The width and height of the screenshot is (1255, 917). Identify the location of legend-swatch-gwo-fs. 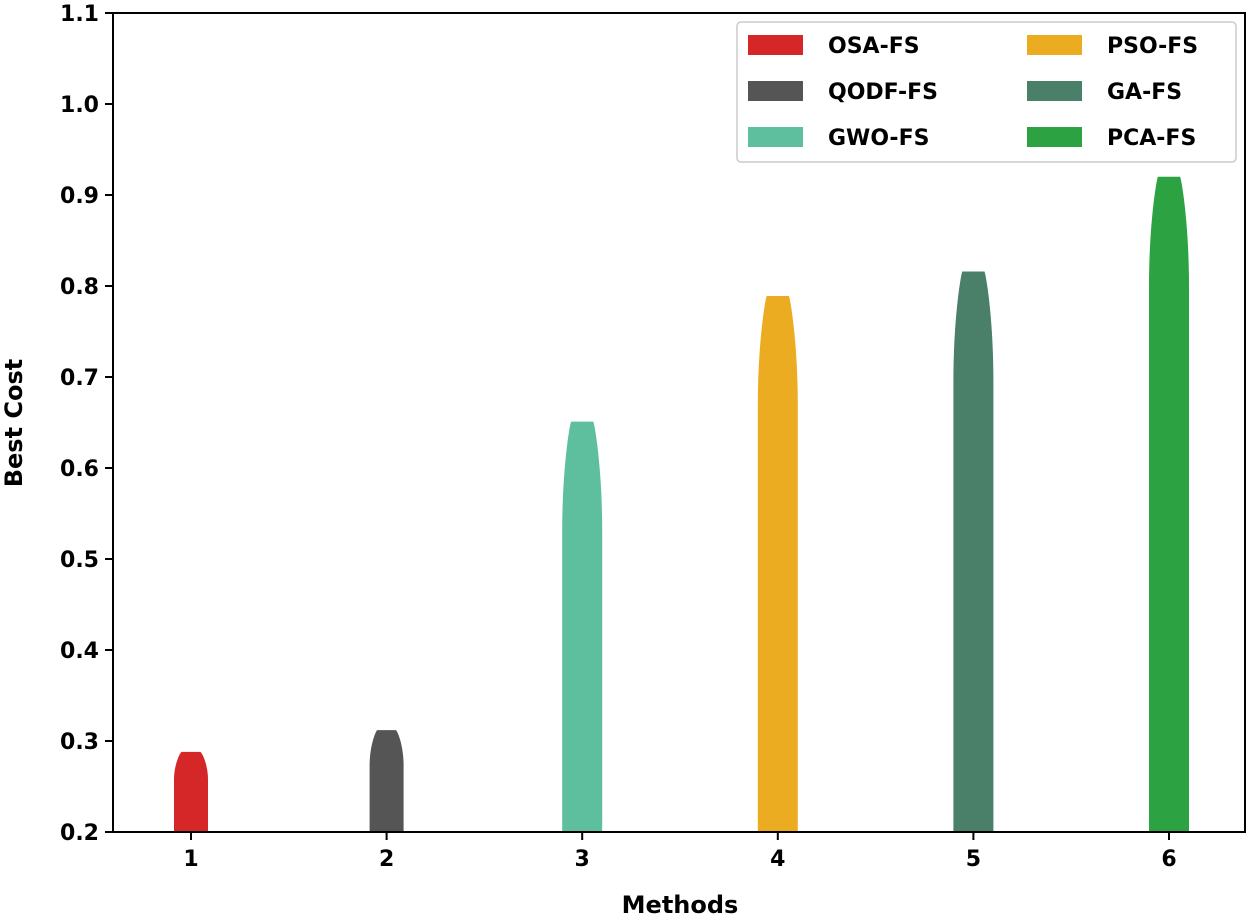
(775, 137).